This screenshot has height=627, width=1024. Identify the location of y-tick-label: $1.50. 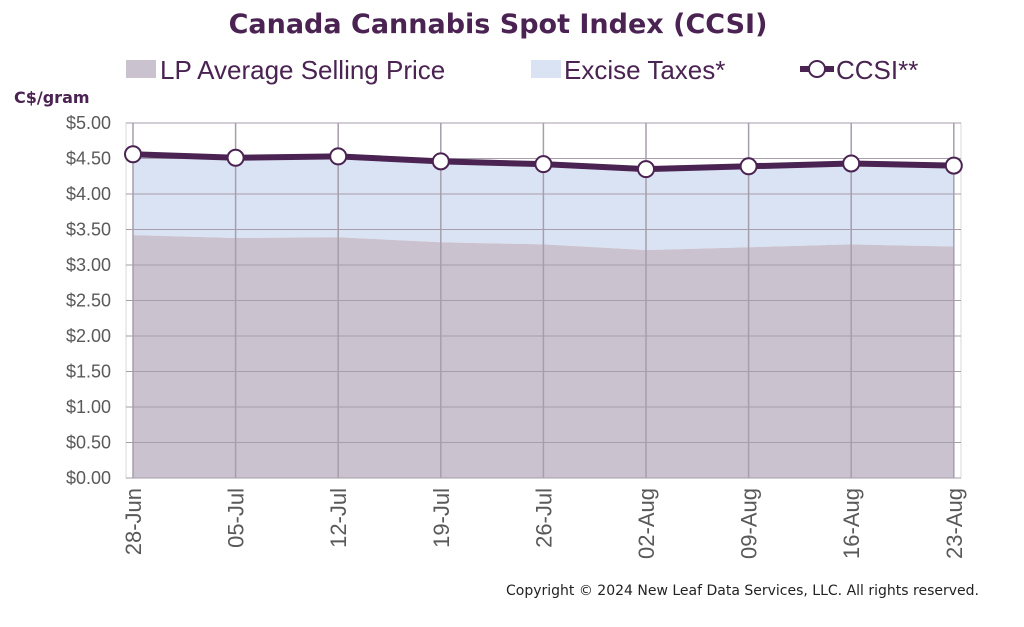
(88, 372).